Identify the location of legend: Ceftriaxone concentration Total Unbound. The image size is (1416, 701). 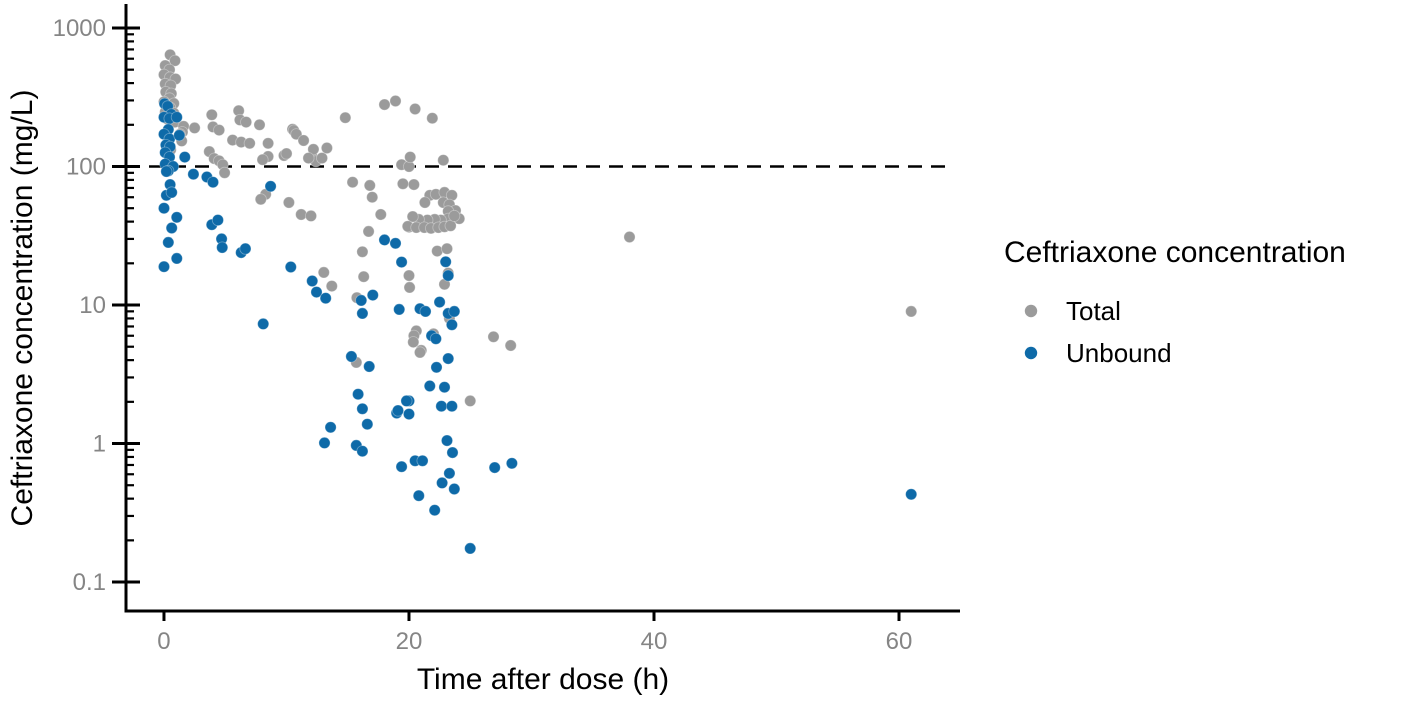
(1175, 302).